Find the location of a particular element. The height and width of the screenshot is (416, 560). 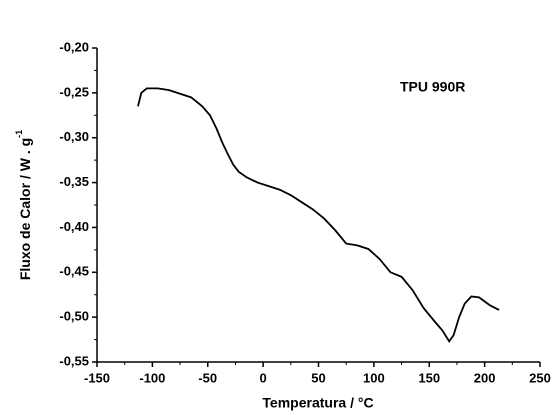

x-tick-label: 0 is located at coordinates (263, 377).